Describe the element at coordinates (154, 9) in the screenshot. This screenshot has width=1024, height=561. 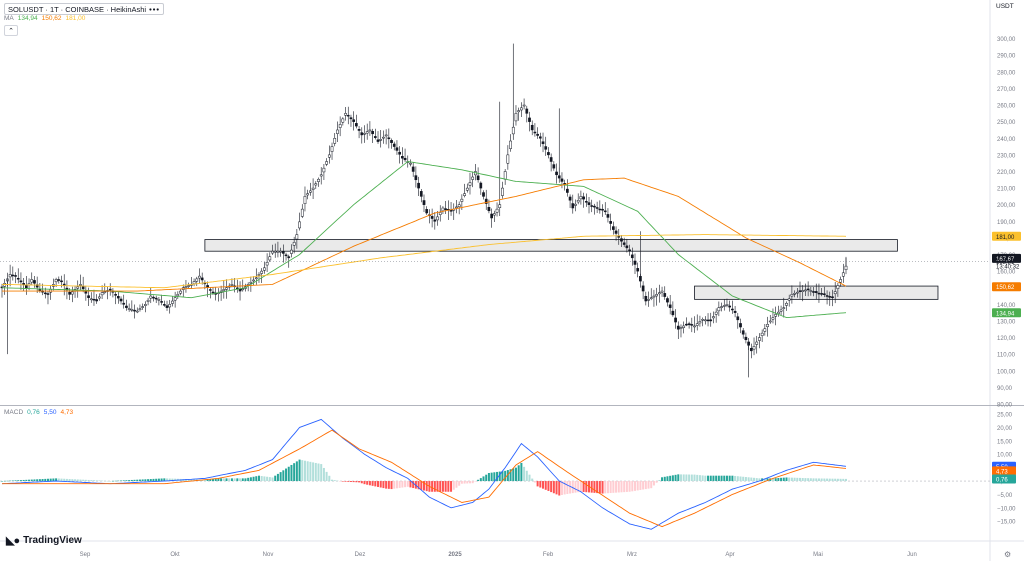
I see `more-icon: •••` at that location.